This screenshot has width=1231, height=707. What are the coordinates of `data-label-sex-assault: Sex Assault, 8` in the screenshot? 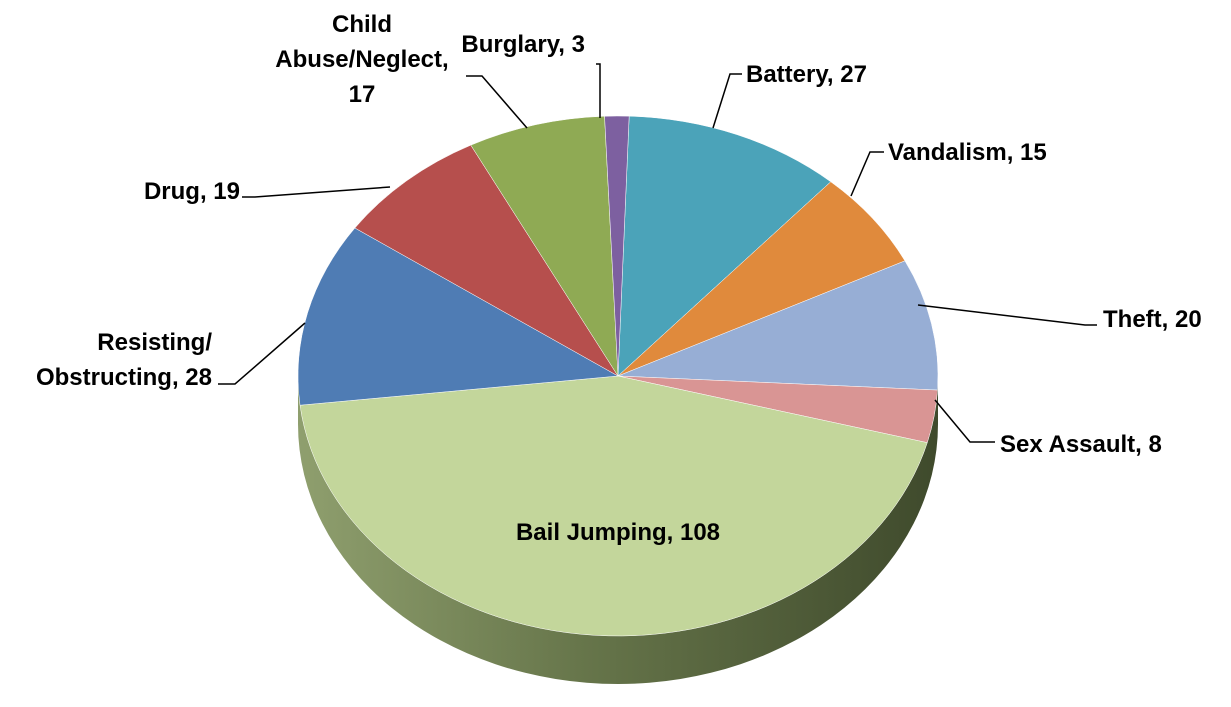 It's located at (1081, 444).